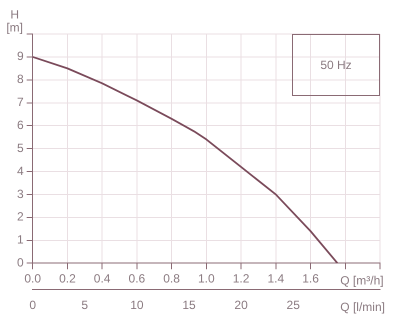  I want to click on y-tick-label: 2, so click(20, 217).